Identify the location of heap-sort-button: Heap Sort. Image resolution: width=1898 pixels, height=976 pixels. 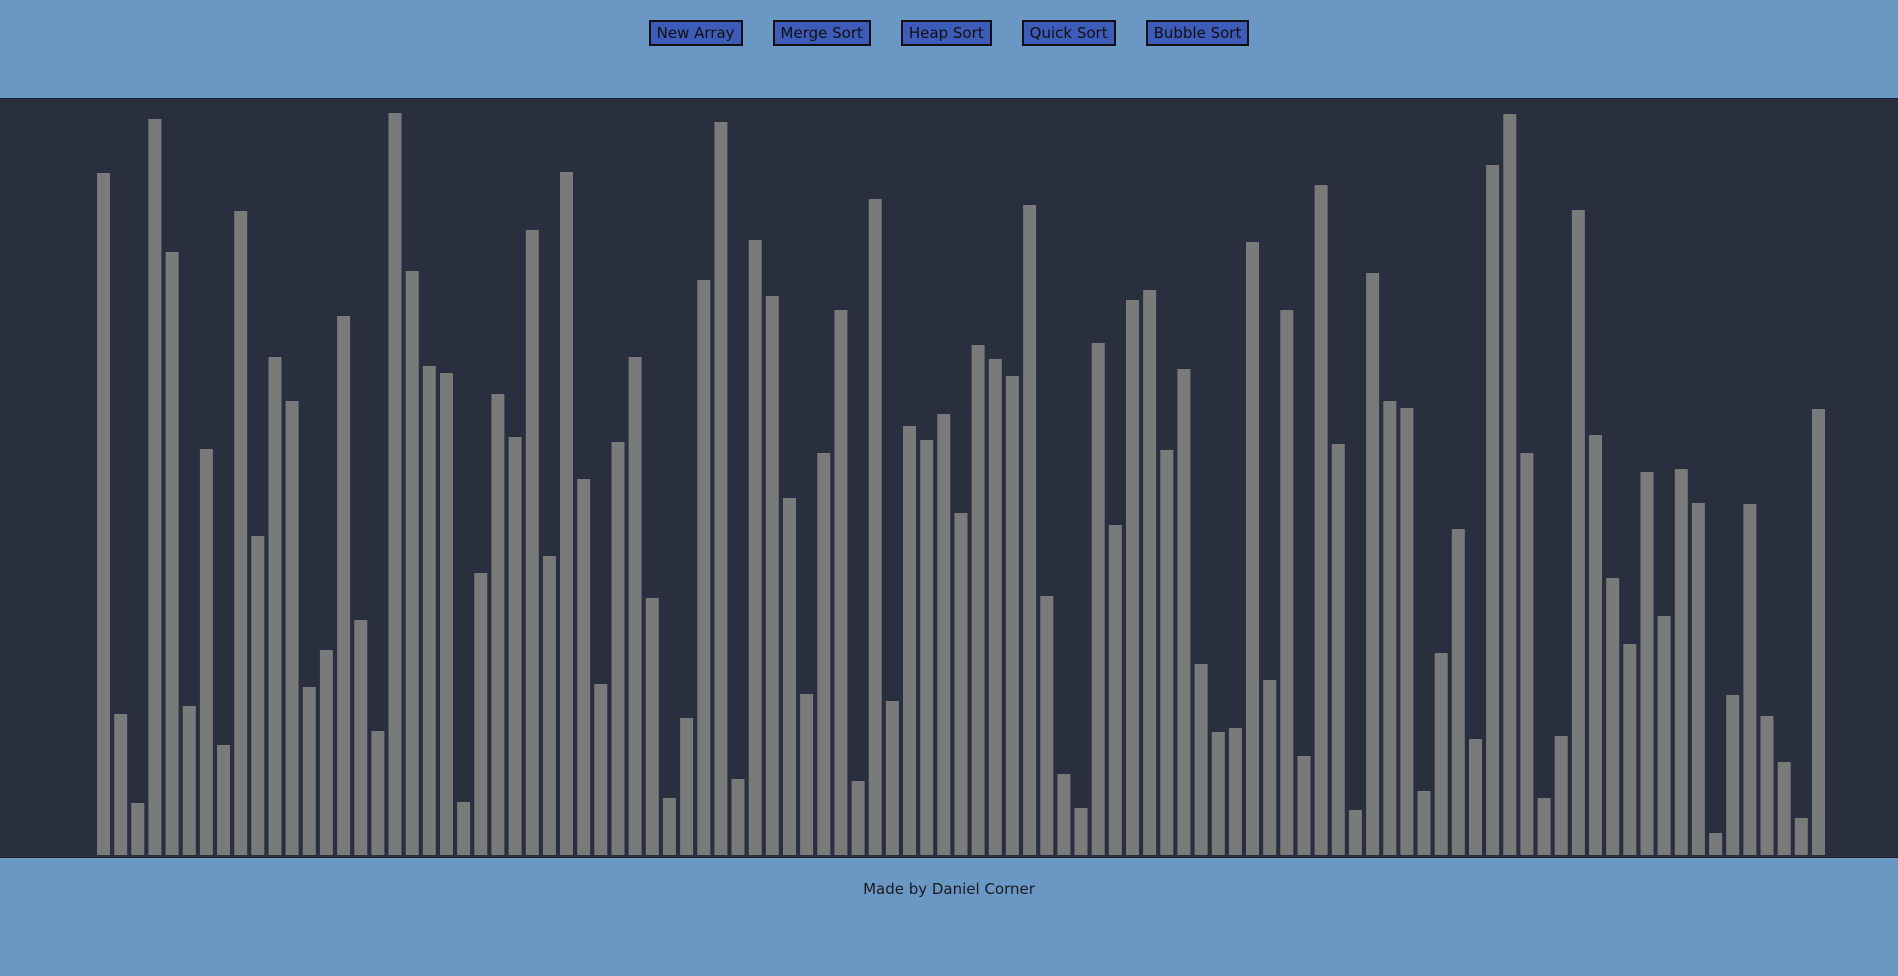
(946, 33).